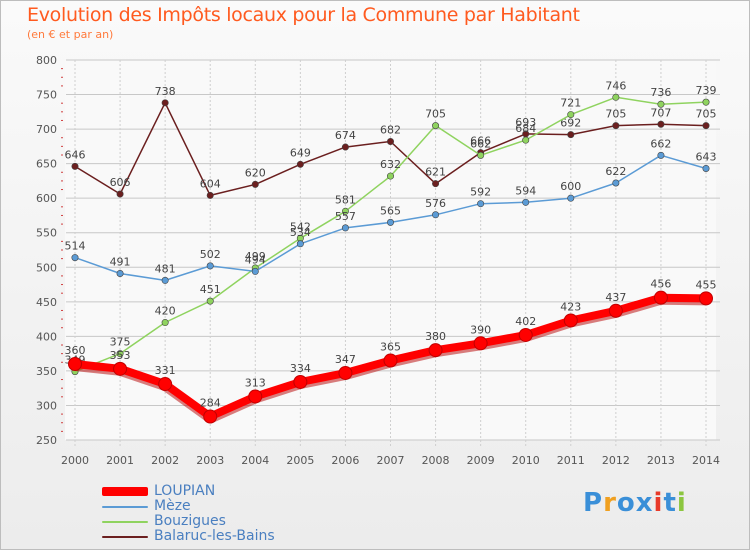  I want to click on x-tick-label: 2004, so click(255, 460).